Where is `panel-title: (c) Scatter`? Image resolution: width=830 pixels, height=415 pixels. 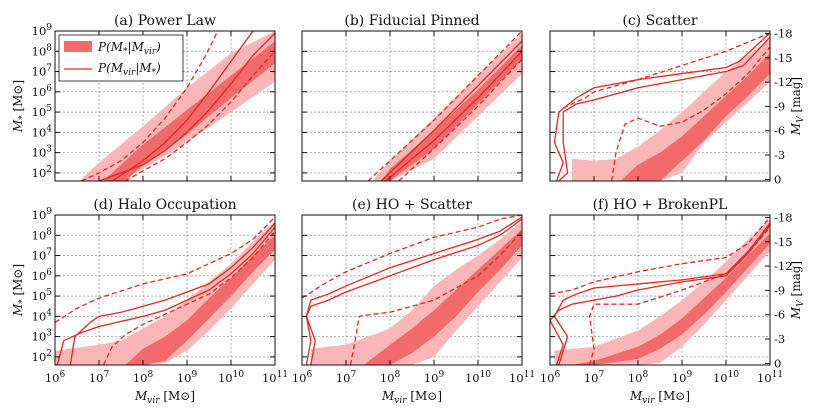
panel-title: (c) Scatter is located at coordinates (660, 21).